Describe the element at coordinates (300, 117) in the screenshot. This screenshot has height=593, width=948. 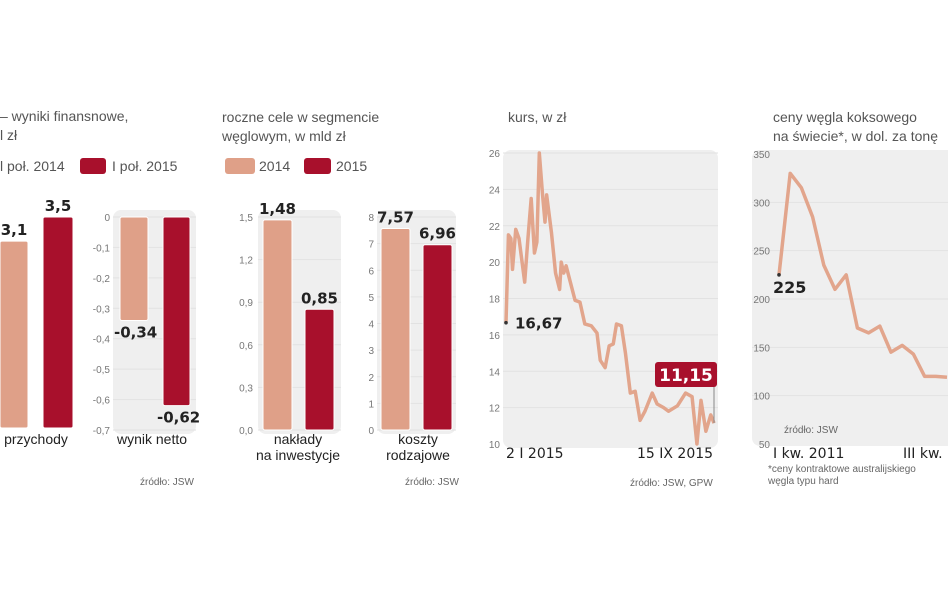
I see `panel2-title-line1: roczne cele w segmencie` at that location.